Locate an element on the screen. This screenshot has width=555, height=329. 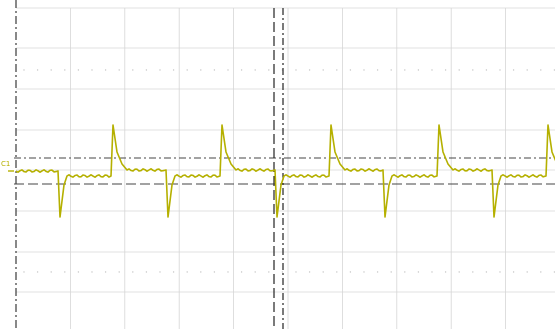
channel-1-label: C1 is located at coordinates (5, 164).